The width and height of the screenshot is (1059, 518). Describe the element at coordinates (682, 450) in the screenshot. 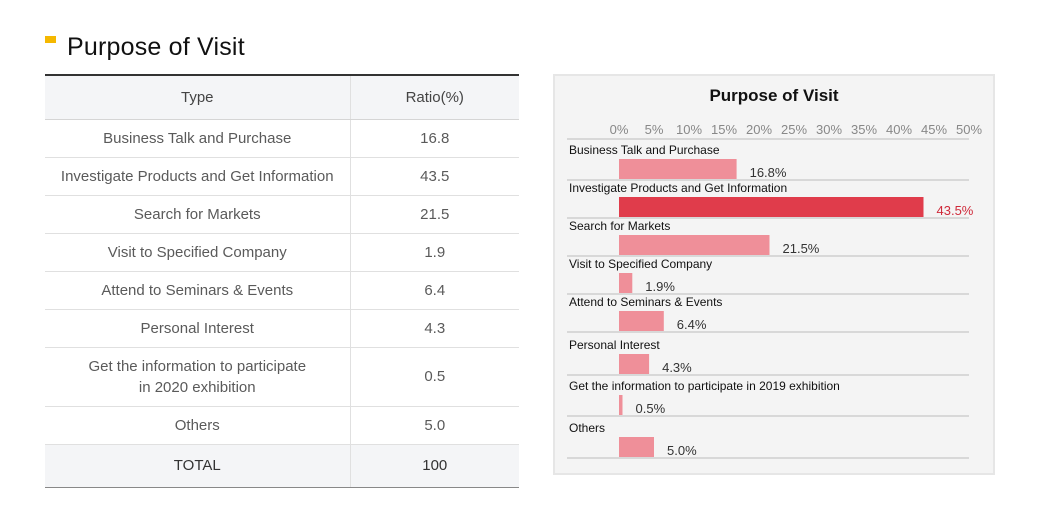

I see `data-label: 5.0%` at that location.